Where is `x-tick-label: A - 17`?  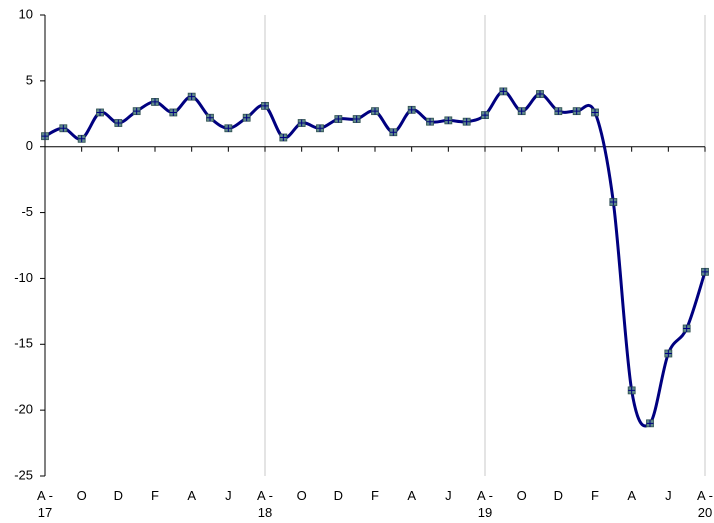 x-tick-label: A - 17 is located at coordinates (45, 504).